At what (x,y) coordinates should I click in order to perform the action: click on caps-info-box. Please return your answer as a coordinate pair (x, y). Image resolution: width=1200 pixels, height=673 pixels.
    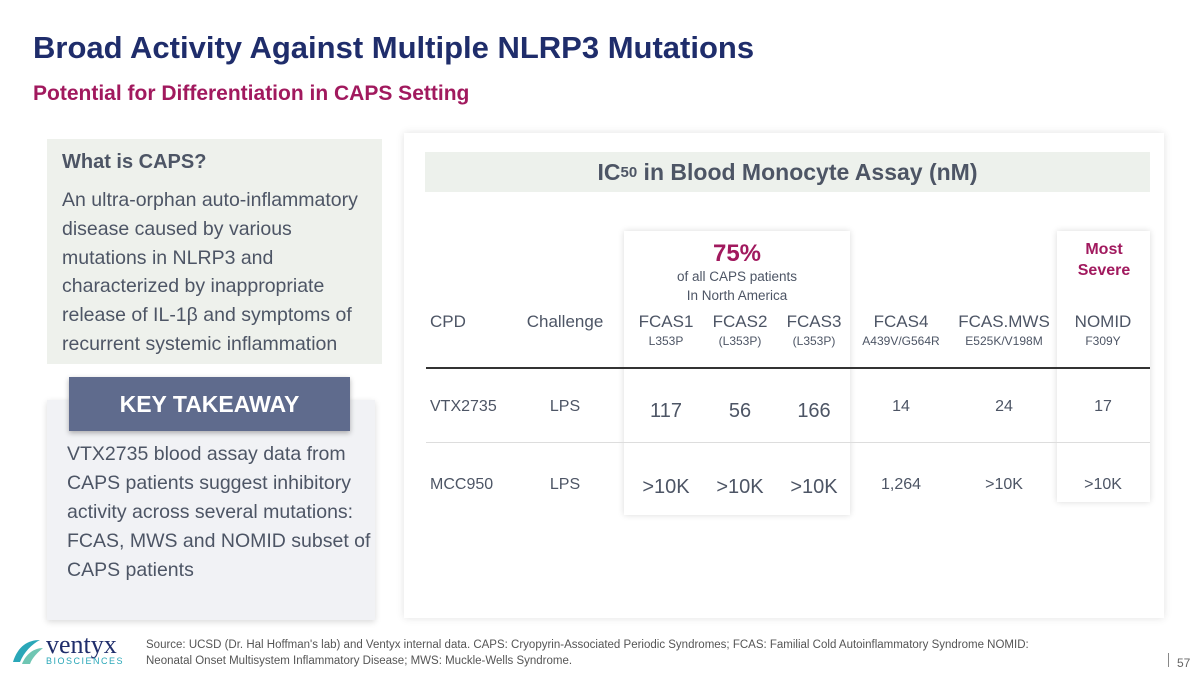
    Looking at the image, I should click on (214, 251).